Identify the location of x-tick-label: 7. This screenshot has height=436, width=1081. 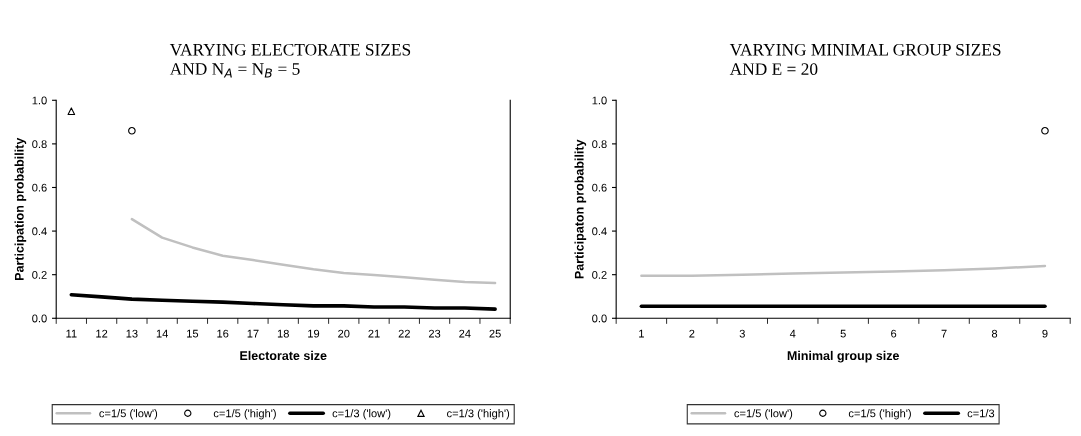
(944, 333).